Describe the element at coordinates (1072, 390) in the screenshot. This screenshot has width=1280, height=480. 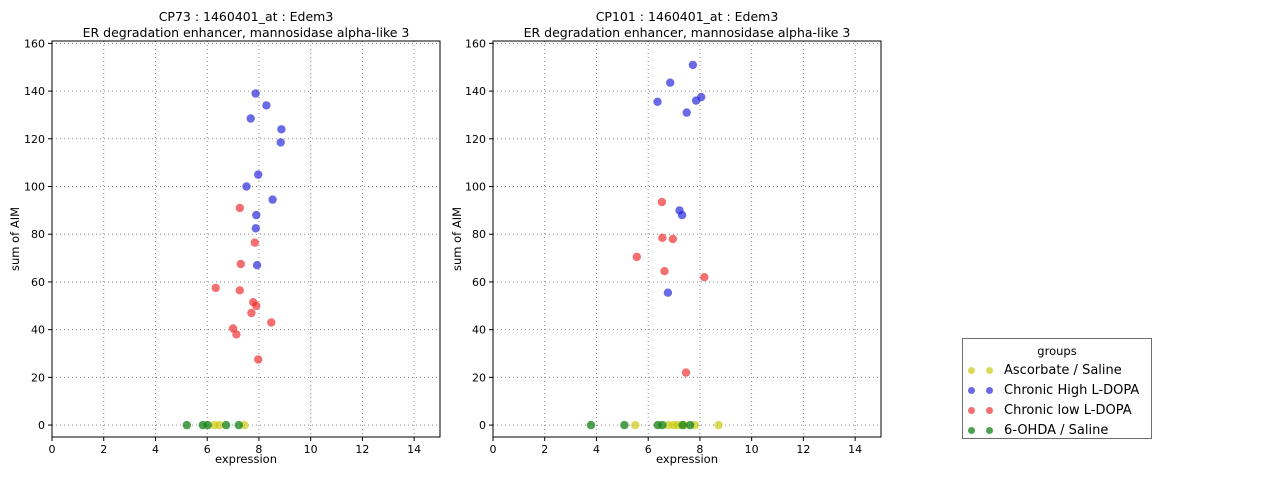
I see `legend-entry-label: Chronic High L-DOPA` at that location.